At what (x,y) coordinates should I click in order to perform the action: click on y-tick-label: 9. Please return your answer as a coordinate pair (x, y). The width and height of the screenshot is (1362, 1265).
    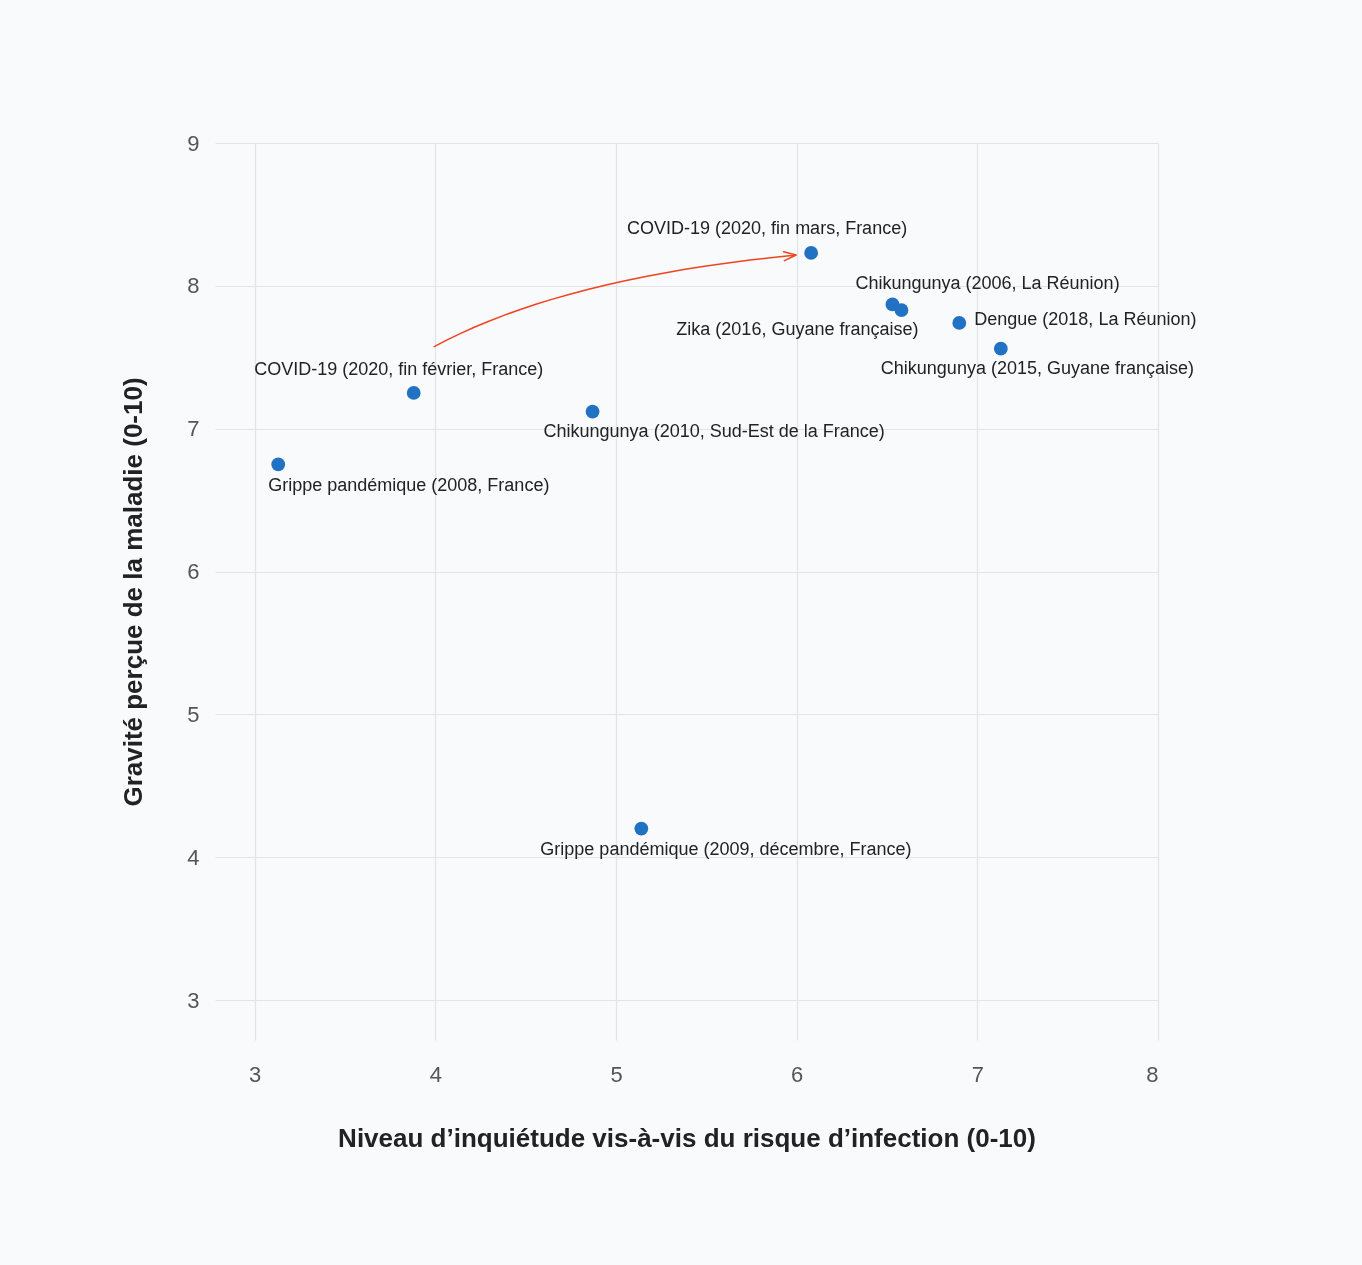
    Looking at the image, I should click on (193, 143).